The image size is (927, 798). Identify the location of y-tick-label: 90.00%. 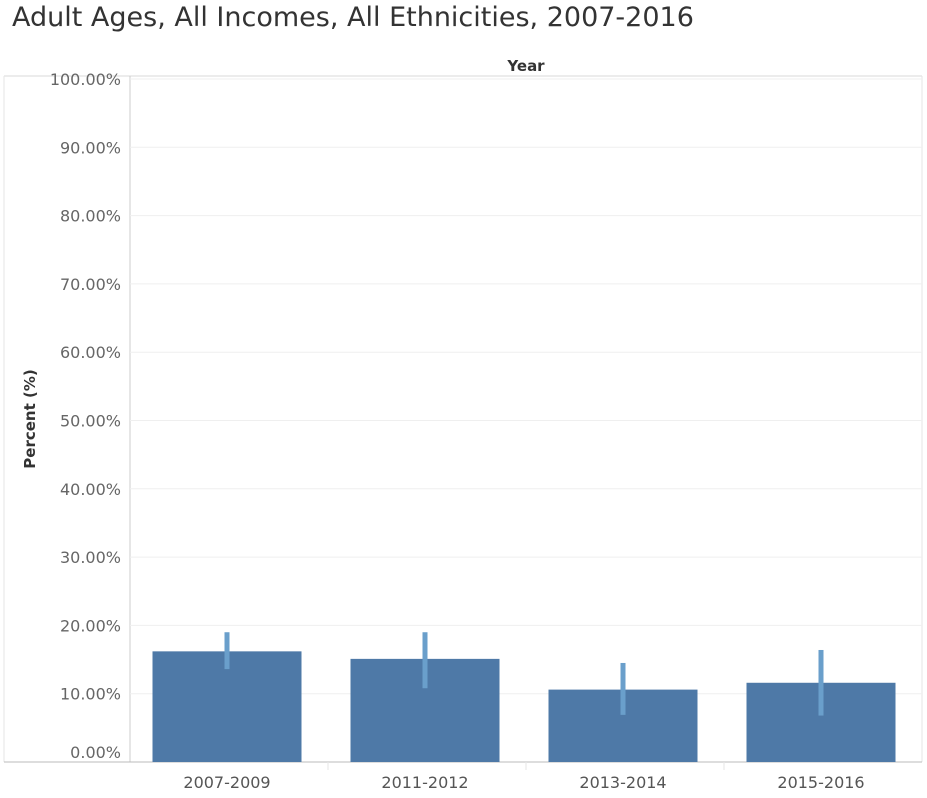
(90, 147).